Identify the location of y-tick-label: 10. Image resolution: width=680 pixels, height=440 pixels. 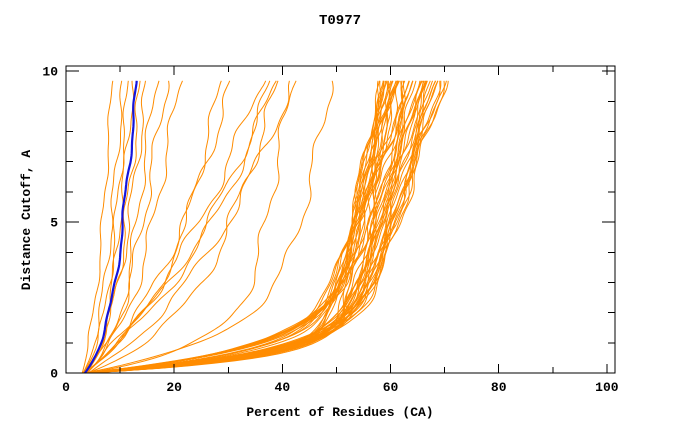
(50, 72).